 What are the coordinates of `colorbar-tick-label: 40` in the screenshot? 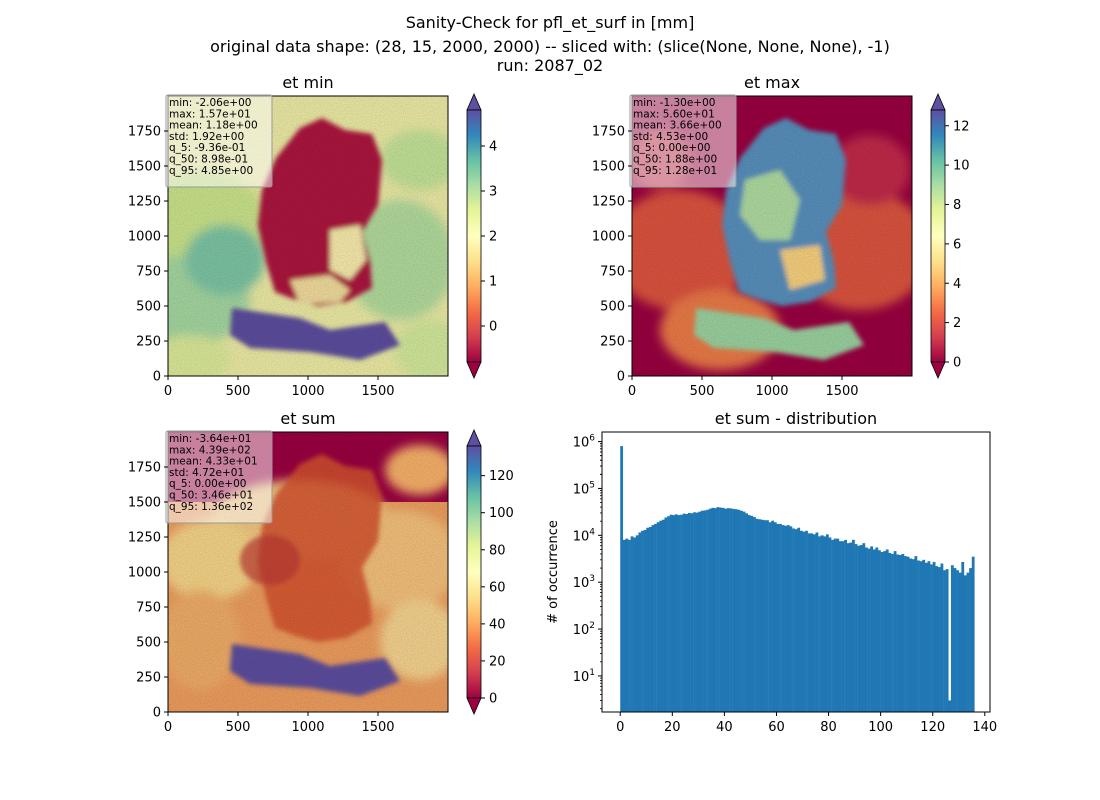 It's located at (497, 624).